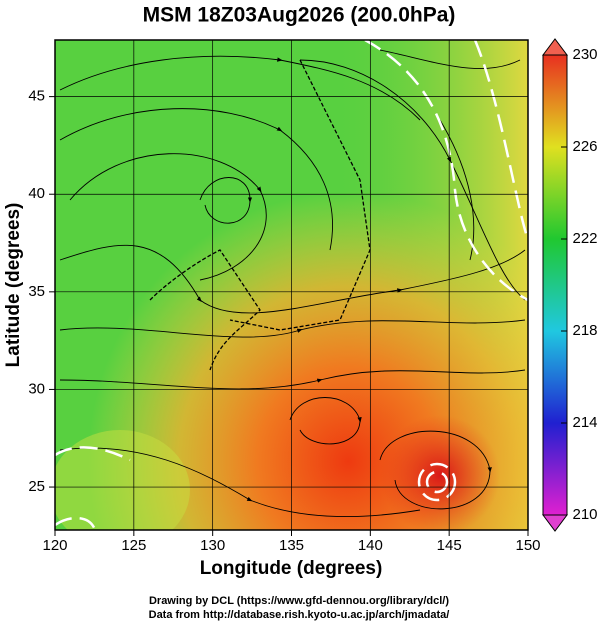 This screenshot has height=625, width=599. I want to click on colorbar, so click(555, 285).